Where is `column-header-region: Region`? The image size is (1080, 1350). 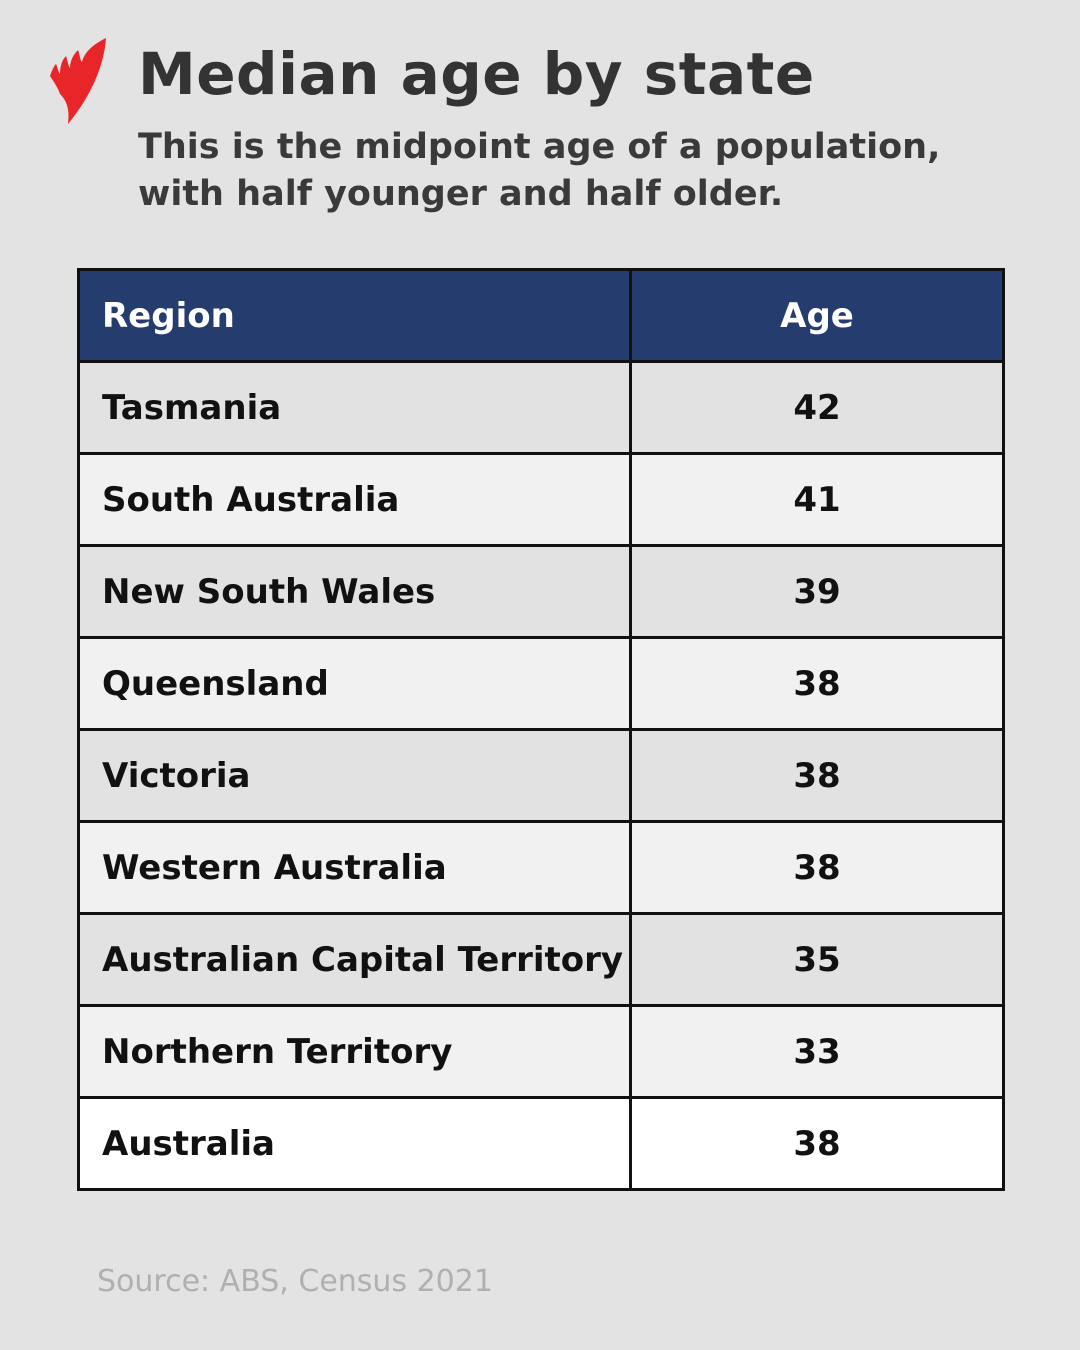
column-header-region: Region is located at coordinates (354, 315).